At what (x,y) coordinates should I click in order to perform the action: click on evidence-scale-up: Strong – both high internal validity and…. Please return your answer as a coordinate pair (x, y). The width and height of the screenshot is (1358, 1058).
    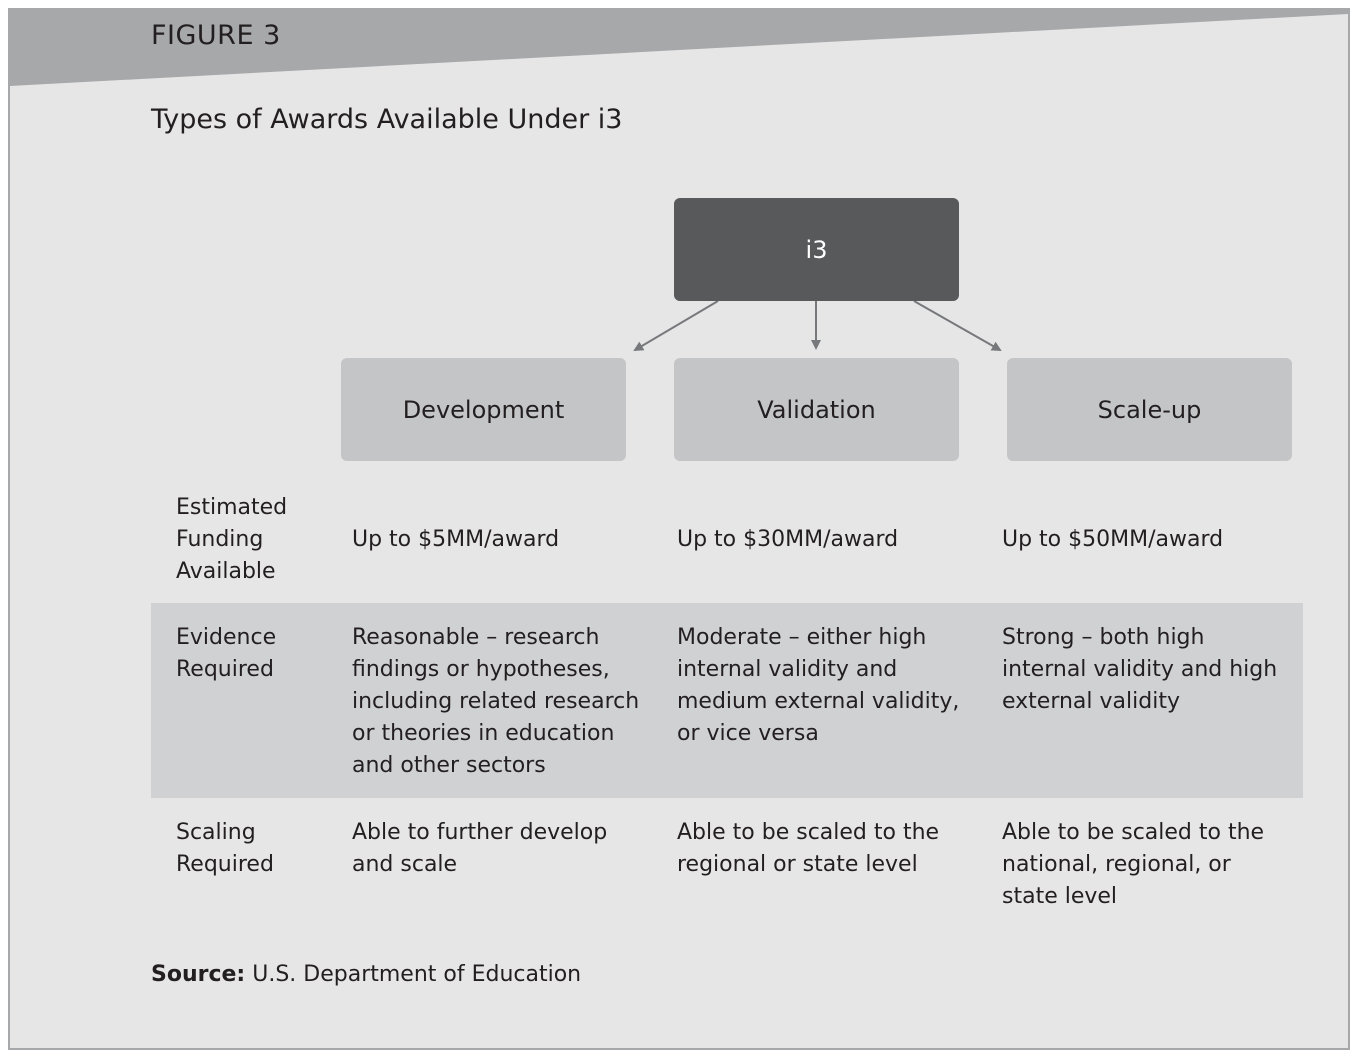
    Looking at the image, I should click on (1140, 669).